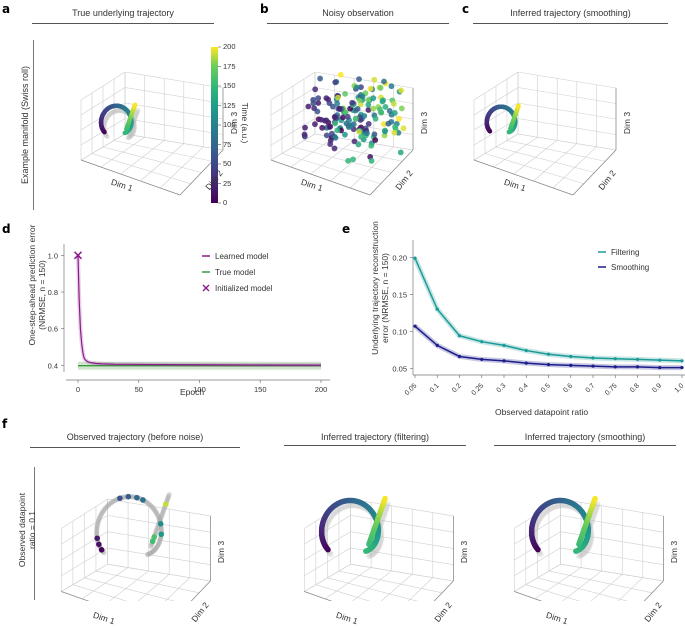 The image size is (685, 629). I want to click on colorbar-tick-label: 75, so click(227, 144).